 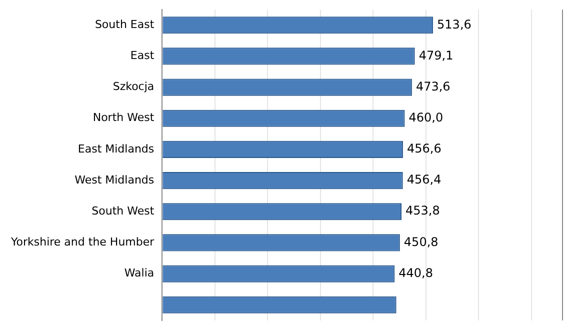 I want to click on data-label: 479,1, so click(x=436, y=55).